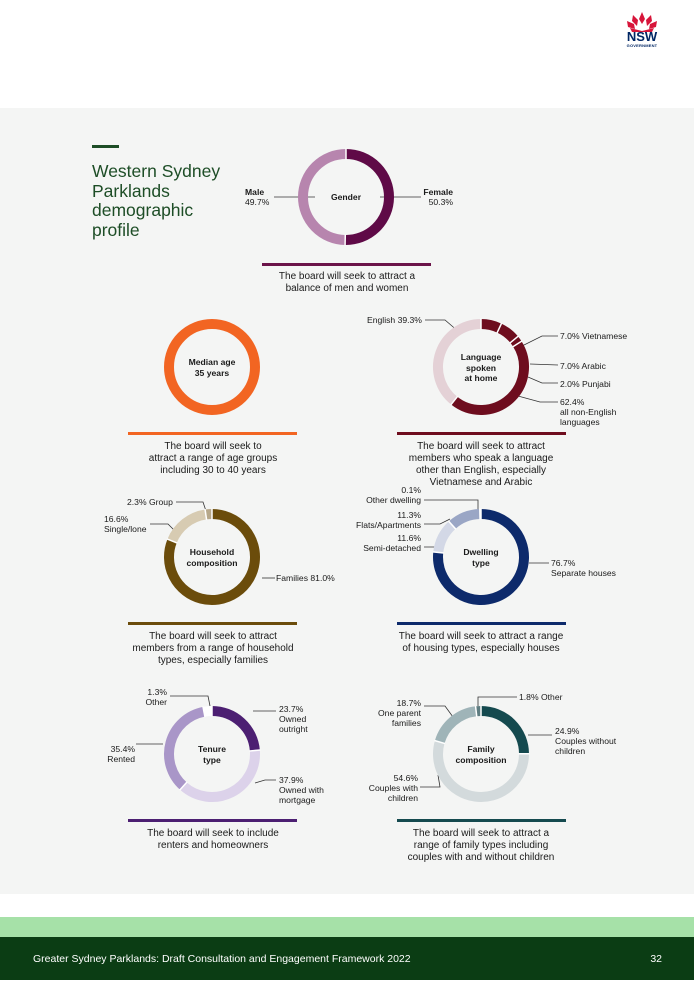 The image size is (694, 989). Describe the element at coordinates (213, 845) in the screenshot. I see `caption-line: renters and homeowners` at that location.